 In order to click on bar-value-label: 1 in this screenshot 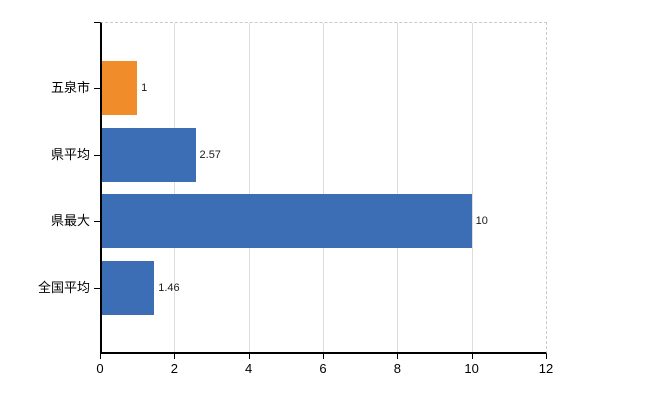, I will do `click(144, 88)`.